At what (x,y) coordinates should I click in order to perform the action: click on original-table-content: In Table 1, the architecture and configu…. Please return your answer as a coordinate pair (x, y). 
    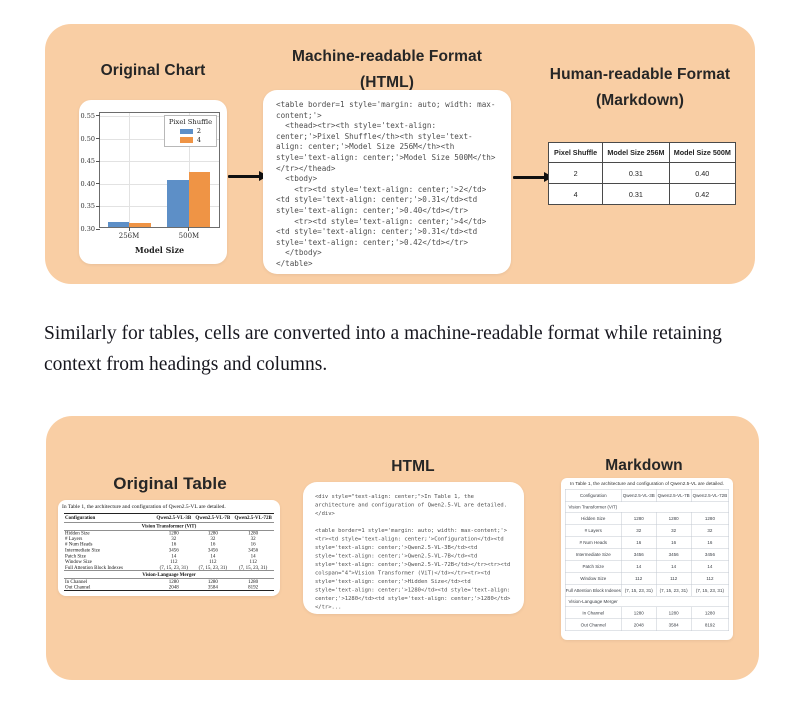
    Looking at the image, I should click on (169, 548).